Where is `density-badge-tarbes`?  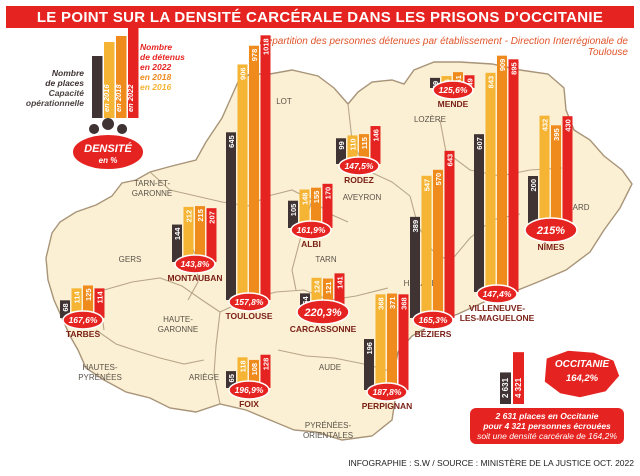 density-badge-tarbes is located at coordinates (83, 320).